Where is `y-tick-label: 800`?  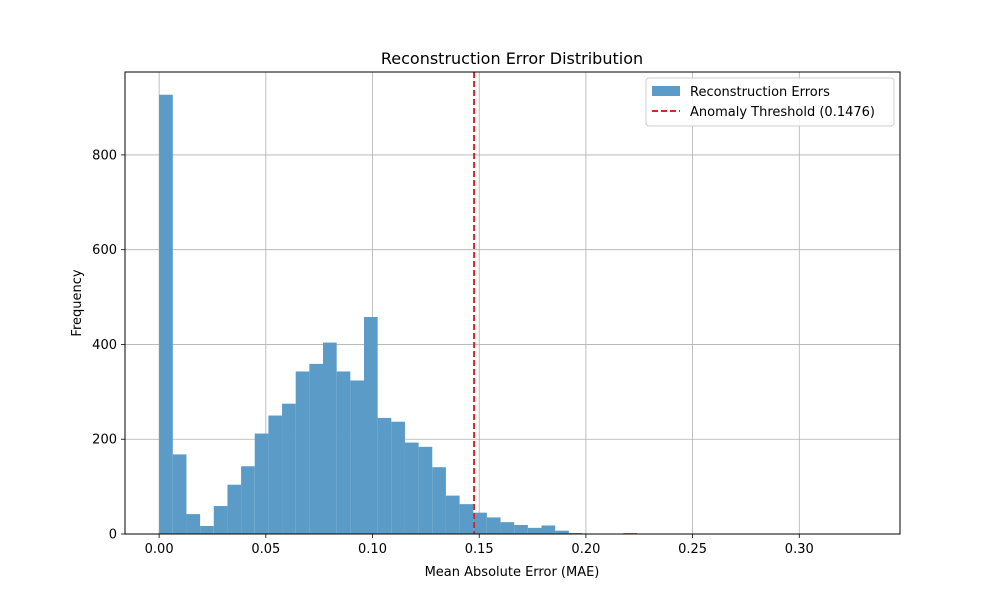 y-tick-label: 800 is located at coordinates (104, 155).